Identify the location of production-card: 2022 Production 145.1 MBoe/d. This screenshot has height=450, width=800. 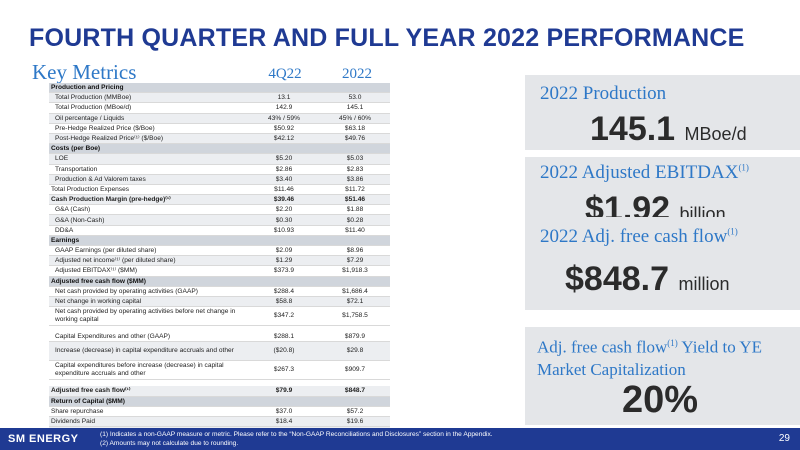
(662, 112).